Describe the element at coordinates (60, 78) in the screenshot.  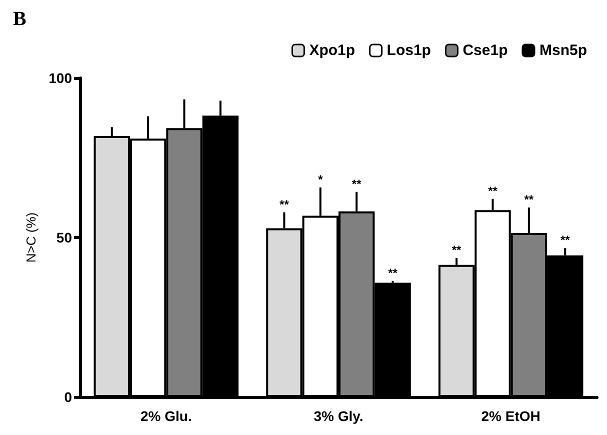
I see `y-tick-label: 100` at that location.